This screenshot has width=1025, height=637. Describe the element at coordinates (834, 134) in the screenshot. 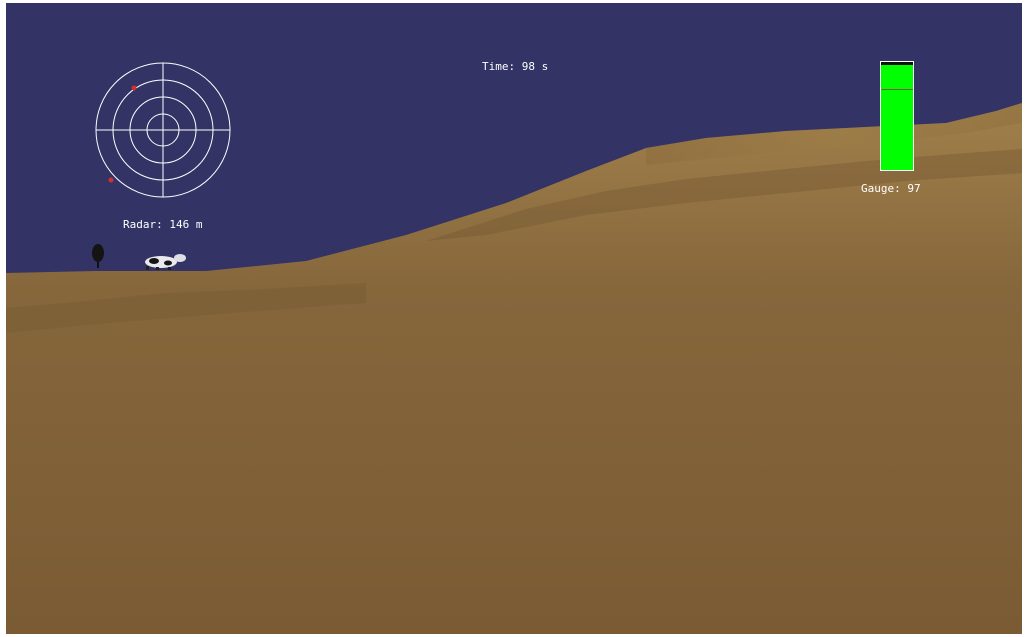

I see `terrain-ridge-light` at that location.